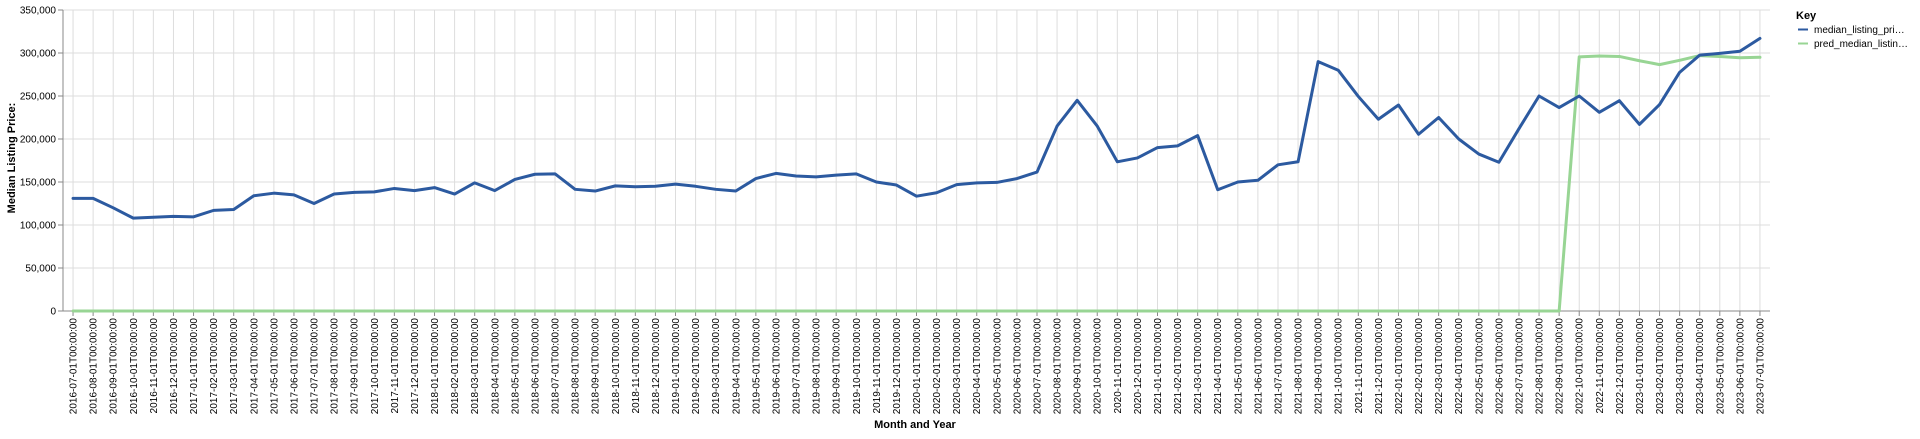  Describe the element at coordinates (38, 183) in the screenshot. I see `y-tick-label: 150,000` at that location.